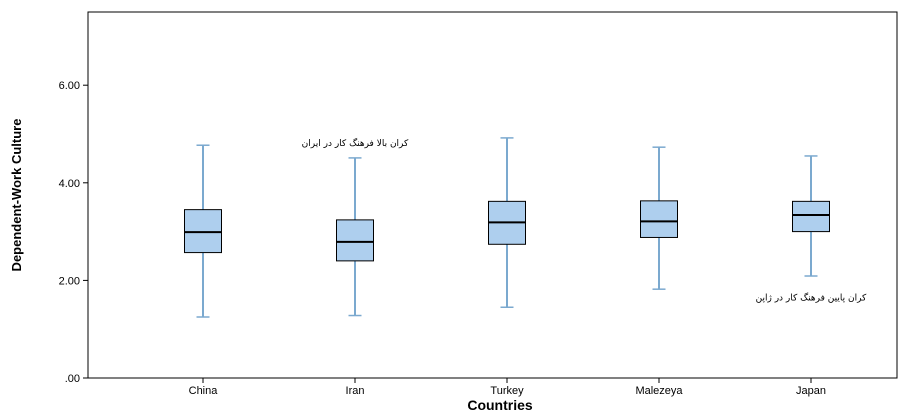  I want to click on y-tick-label: 2.00, so click(69, 281).